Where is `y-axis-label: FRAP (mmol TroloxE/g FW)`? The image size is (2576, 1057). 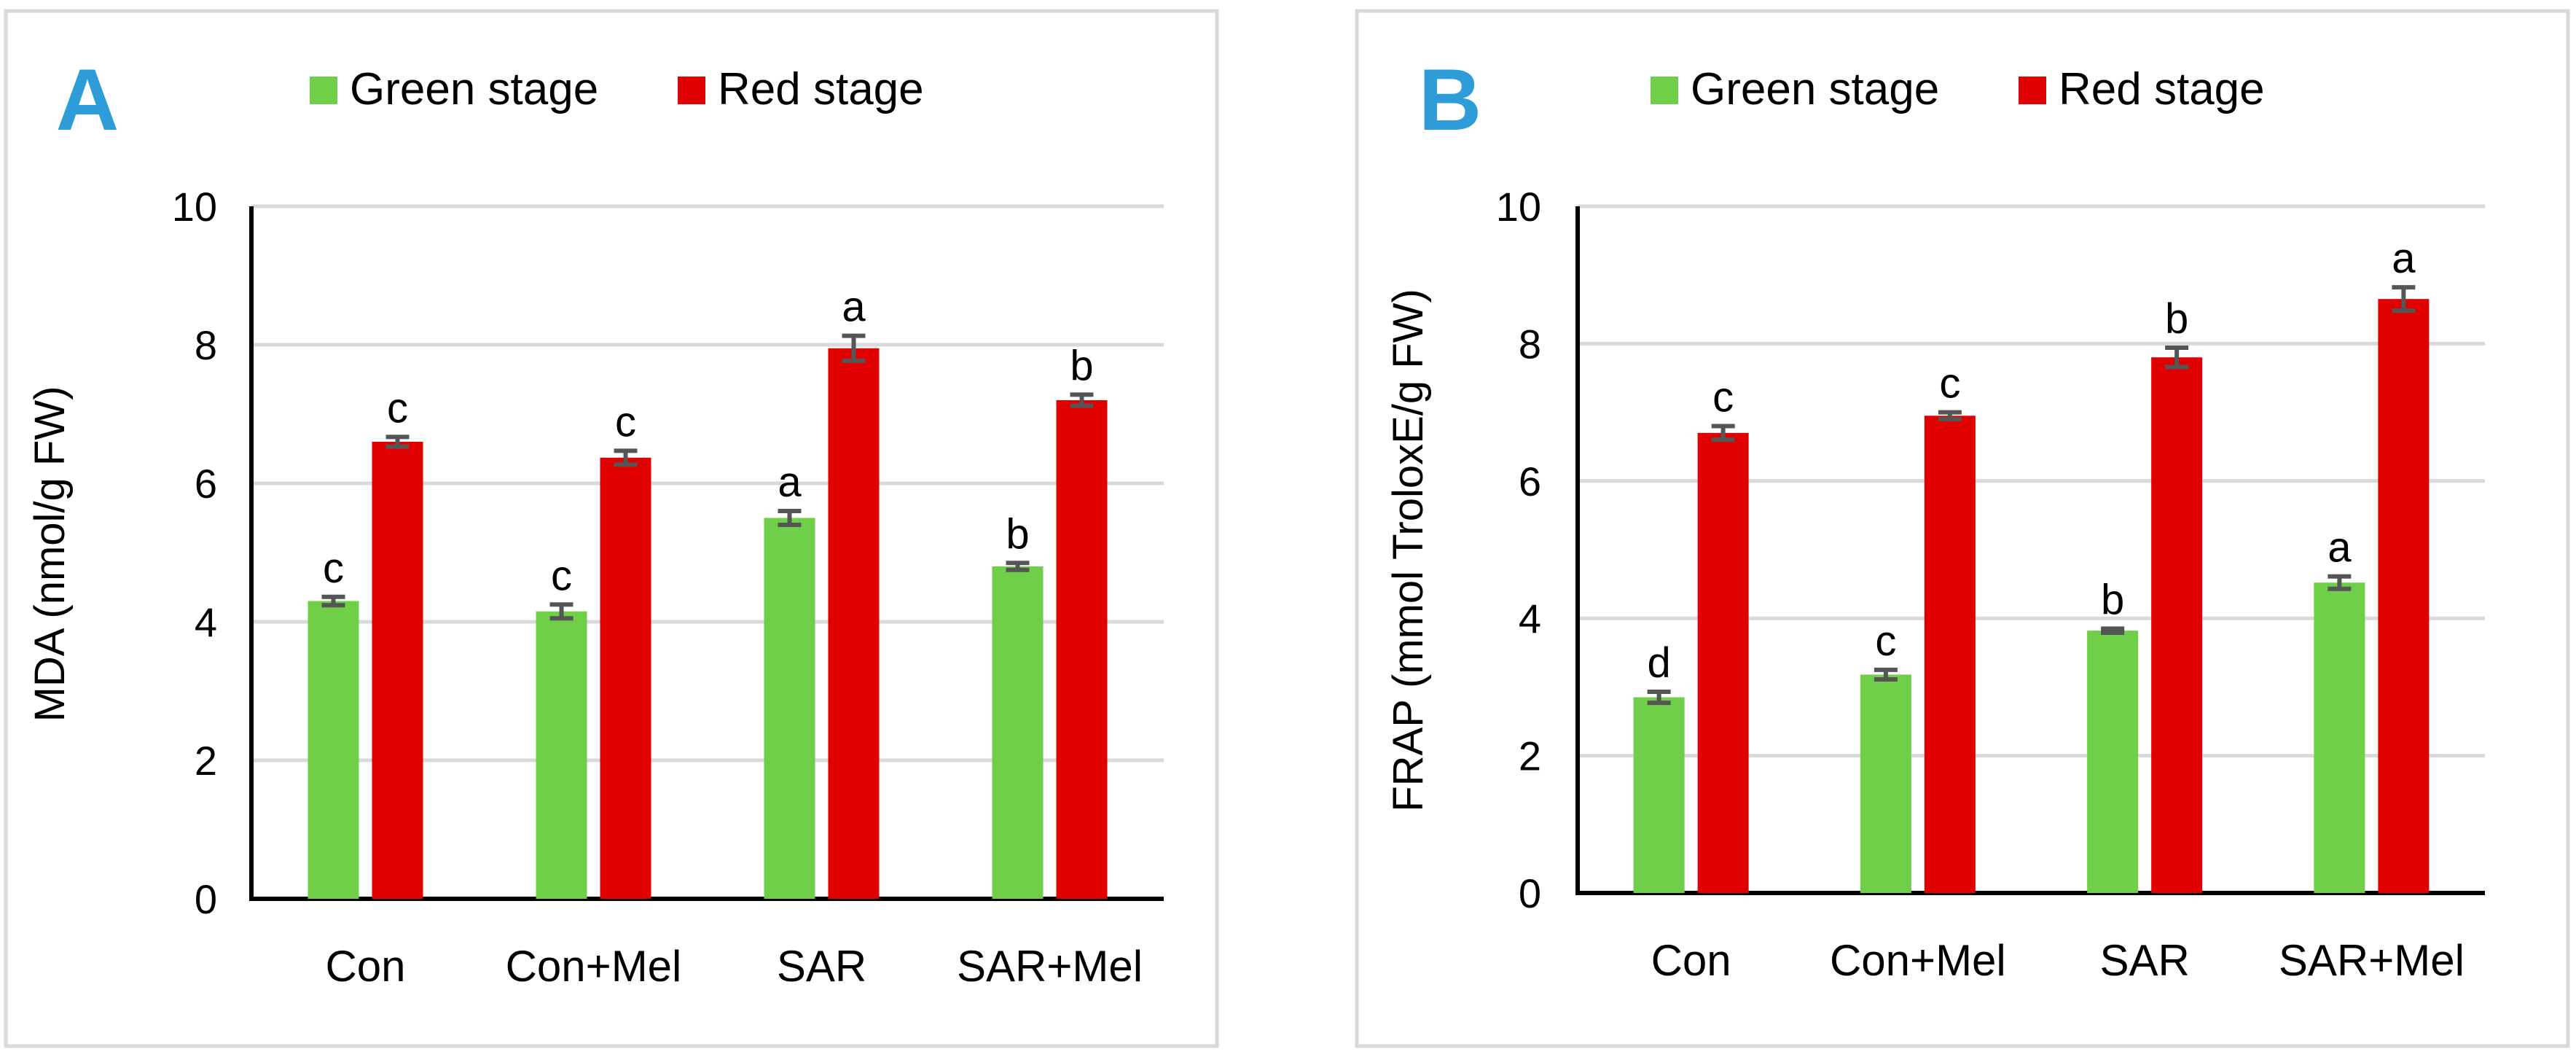
y-axis-label: FRAP (mmol TroloxE/g FW) is located at coordinates (1408, 550).